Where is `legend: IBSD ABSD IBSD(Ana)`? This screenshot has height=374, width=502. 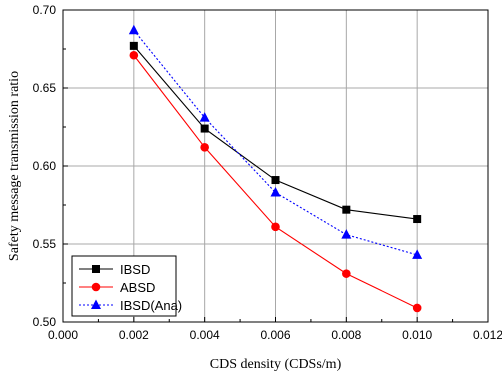
legend: IBSD ABSD IBSD(Ana) is located at coordinates (126, 286).